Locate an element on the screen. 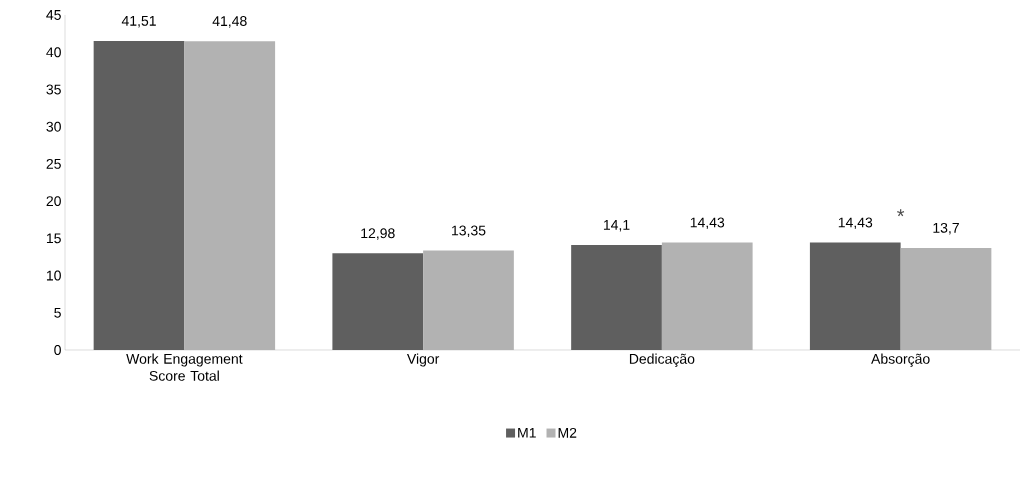  y-tick-label: 5 is located at coordinates (57, 312).